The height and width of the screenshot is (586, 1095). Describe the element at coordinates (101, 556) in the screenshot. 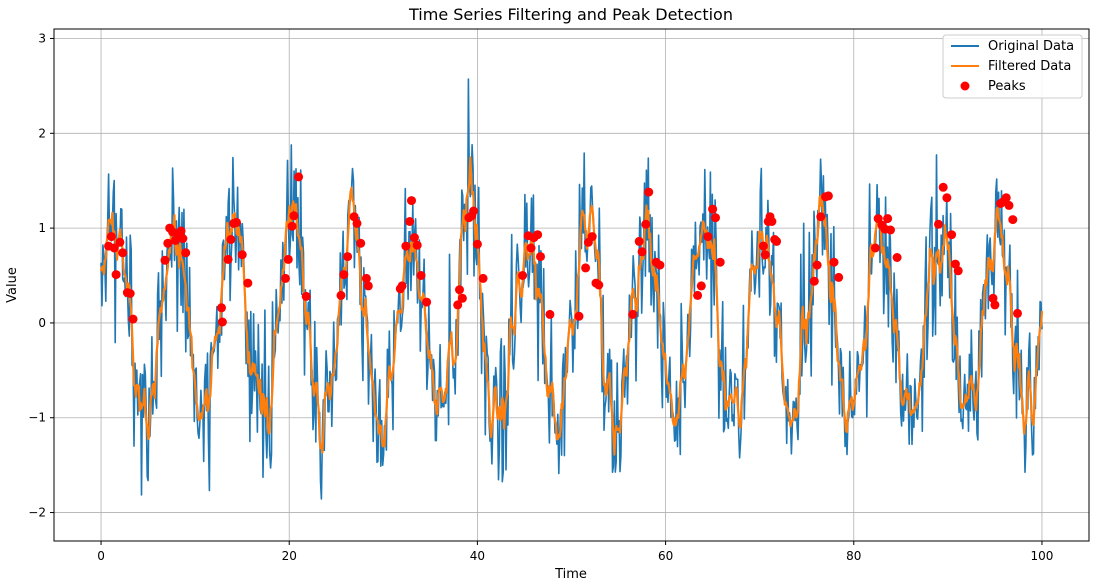

I see `x-tick-label: 0` at that location.